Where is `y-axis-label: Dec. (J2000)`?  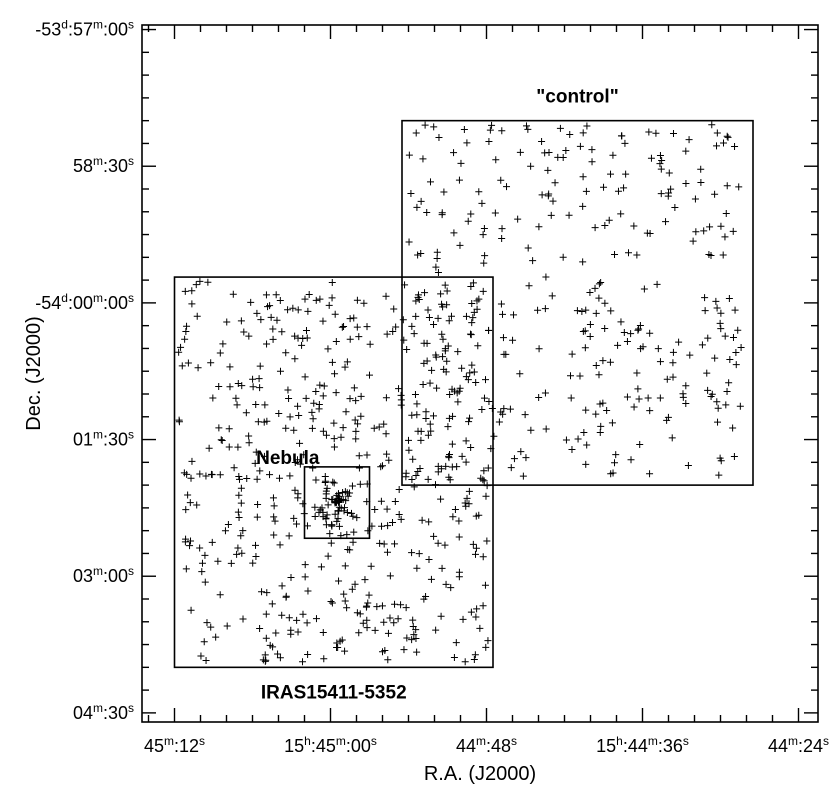
y-axis-label: Dec. (J2000) is located at coordinates (34, 373).